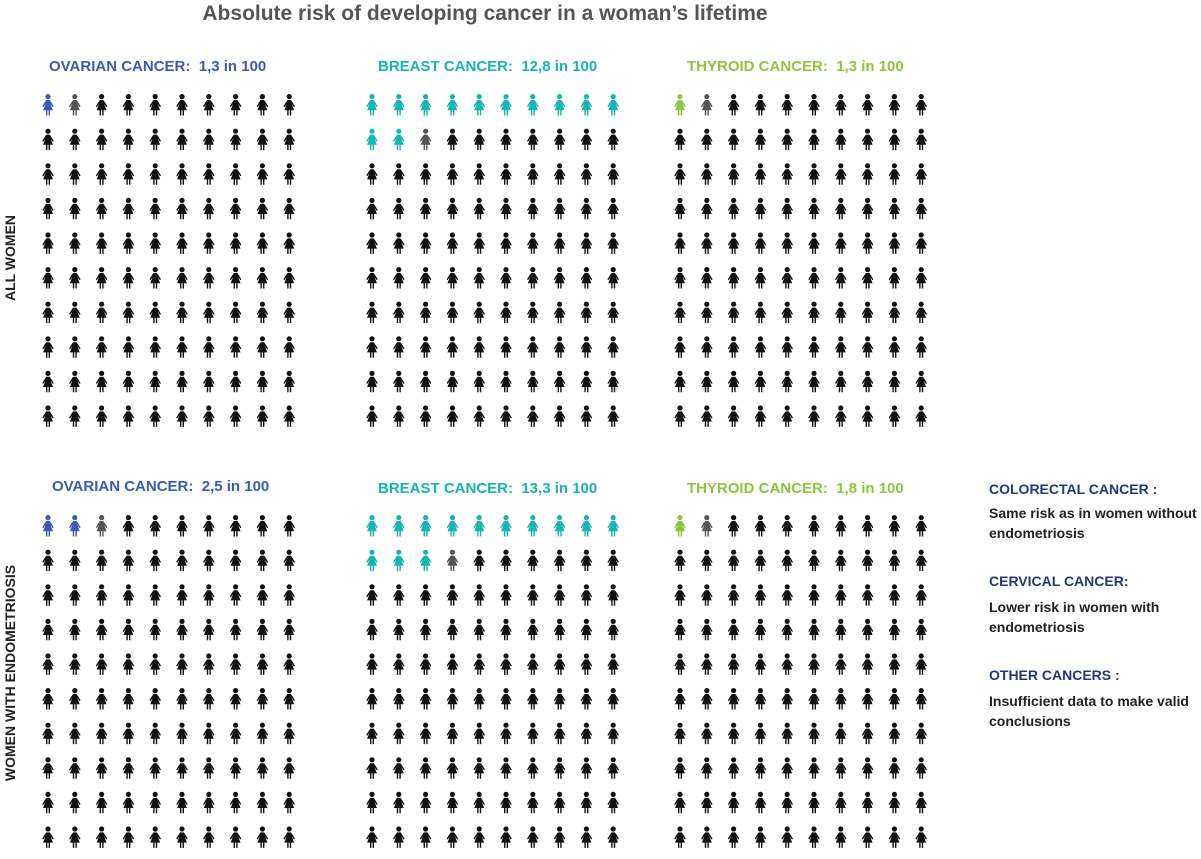 The height and width of the screenshot is (859, 1201). Describe the element at coordinates (795, 488) in the screenshot. I see `grid-title: THYROID CANCER: 1,8 in 100` at that location.